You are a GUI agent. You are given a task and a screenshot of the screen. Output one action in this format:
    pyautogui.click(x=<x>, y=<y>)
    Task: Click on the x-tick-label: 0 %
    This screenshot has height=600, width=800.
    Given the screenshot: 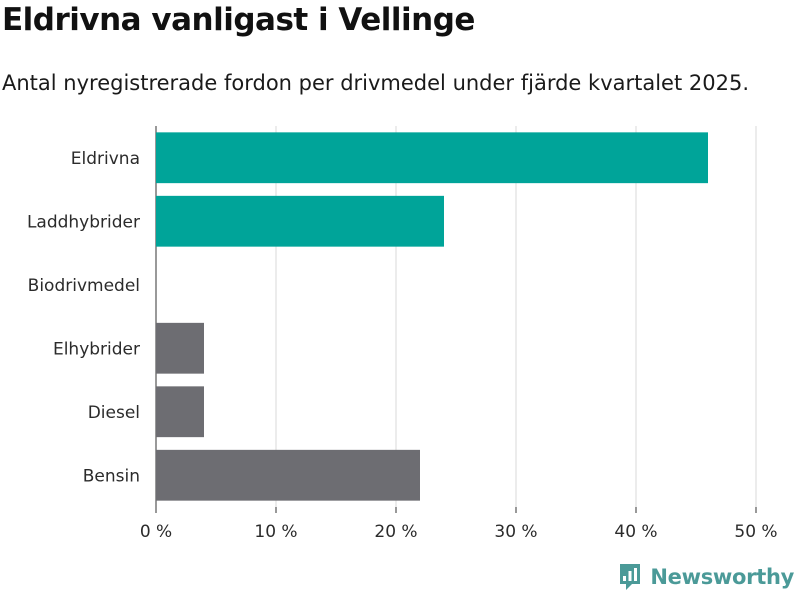 What is the action you would take?
    pyautogui.click(x=156, y=532)
    